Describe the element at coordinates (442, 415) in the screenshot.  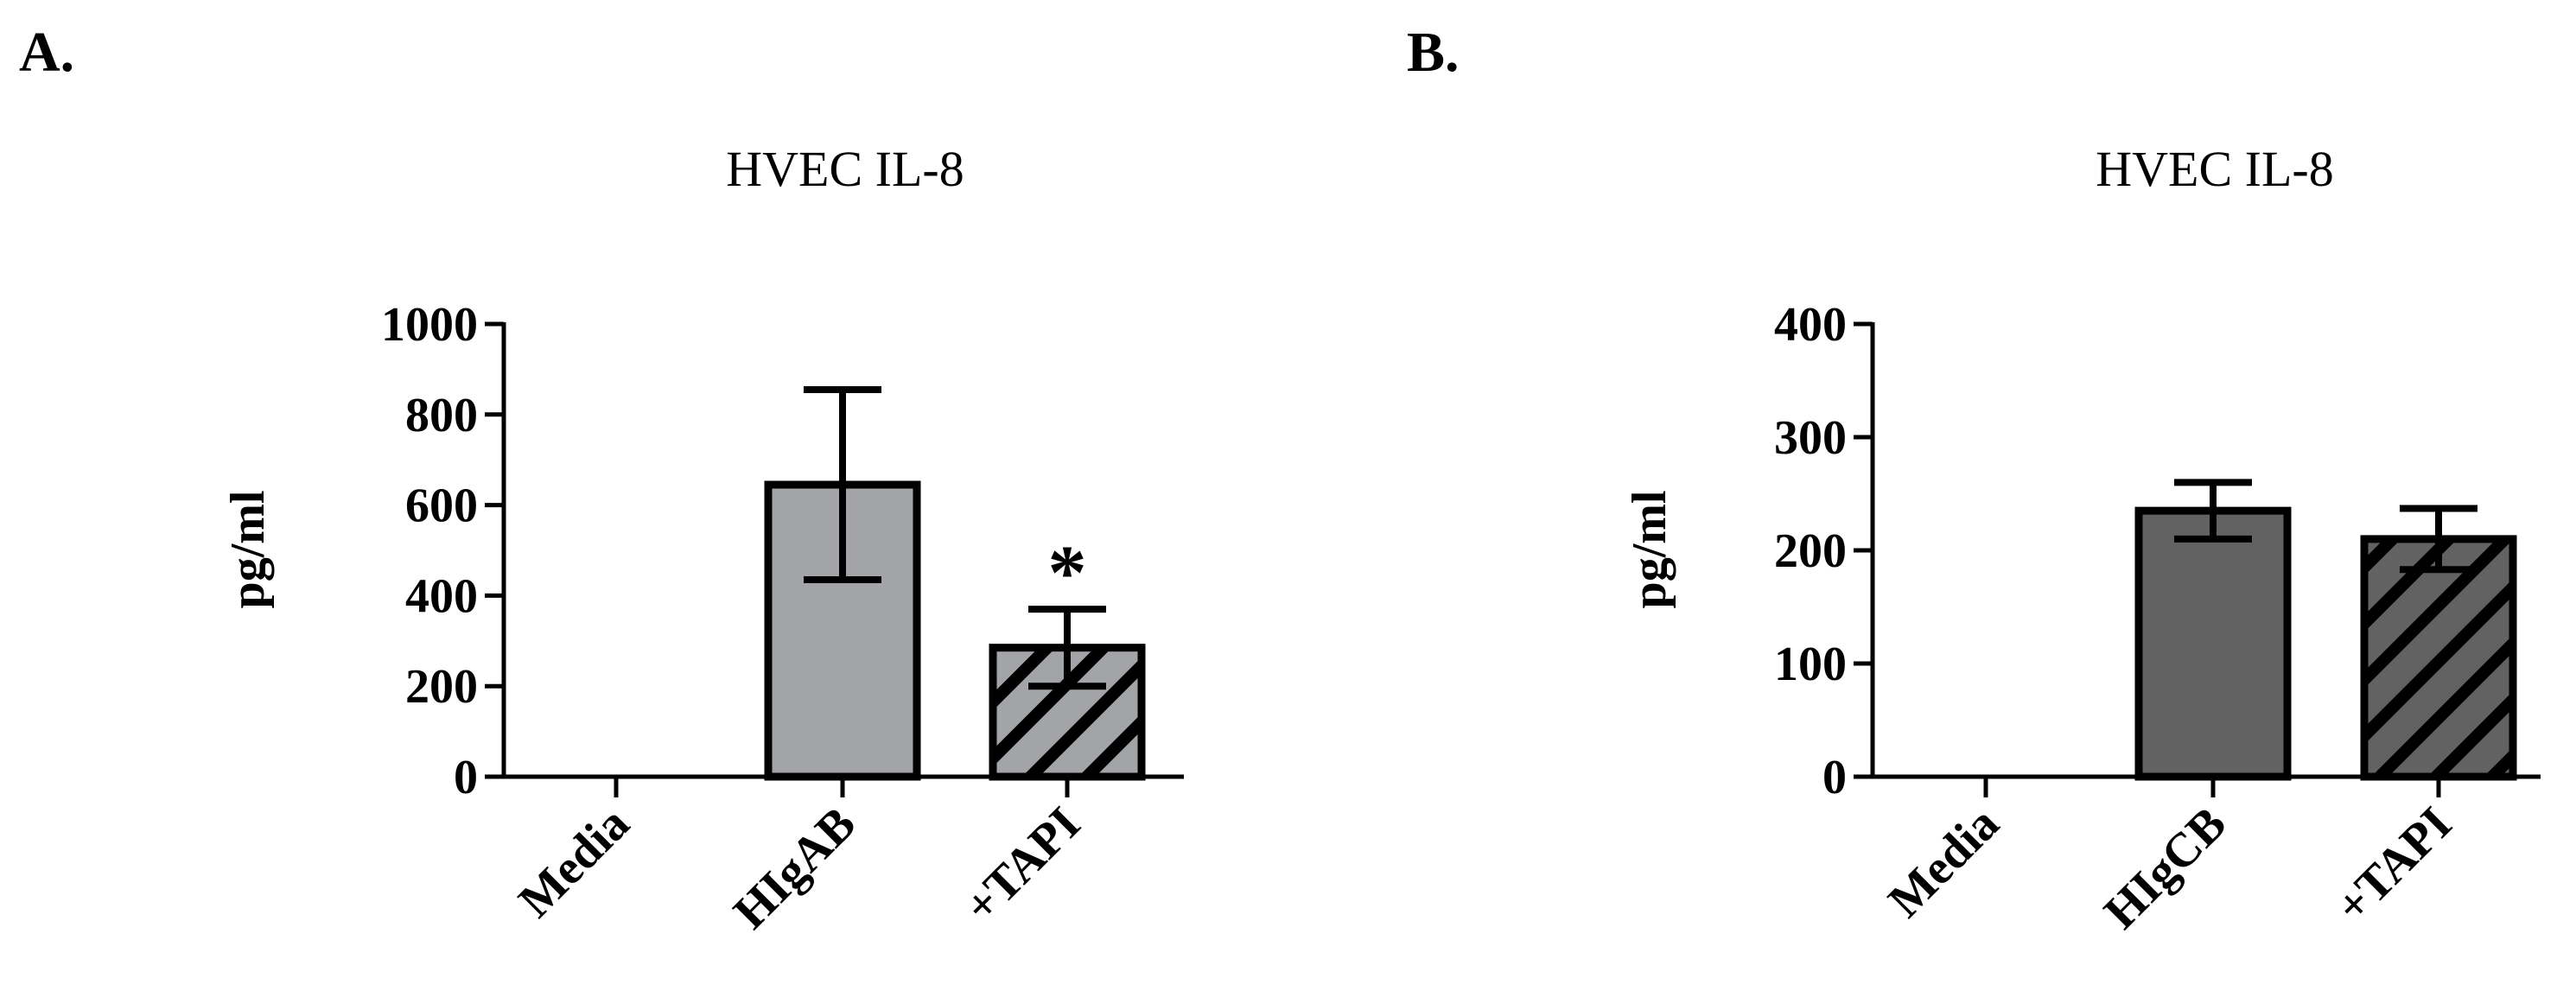
I see `y-tick-label: 800` at that location.